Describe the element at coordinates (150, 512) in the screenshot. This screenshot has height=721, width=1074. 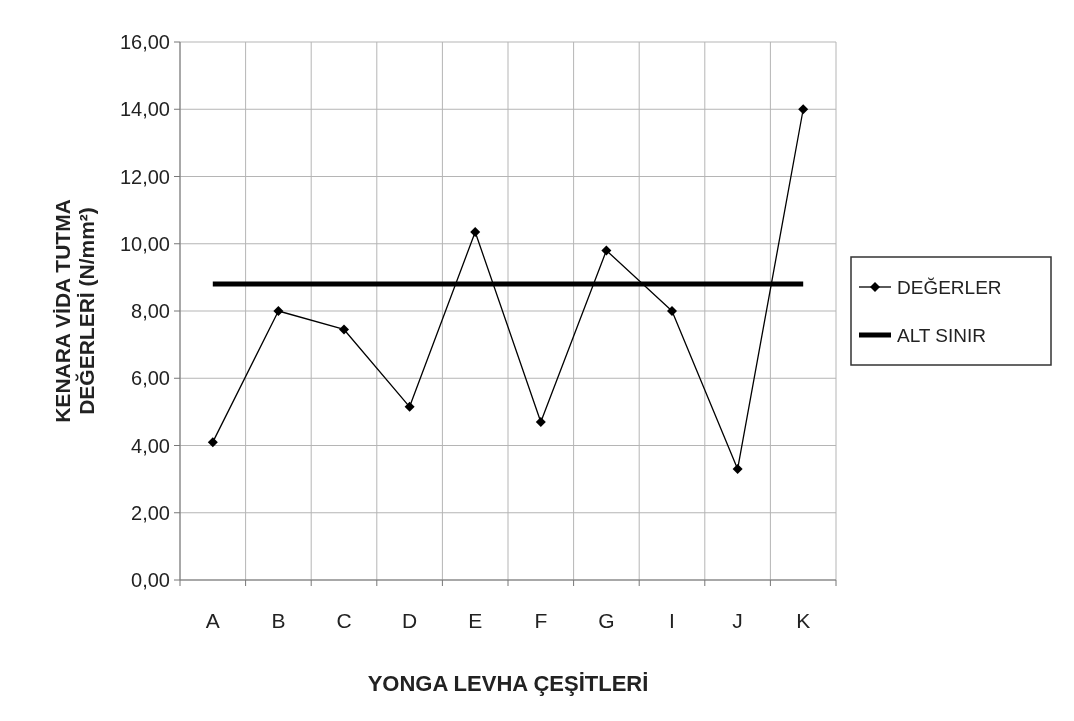
I see `y-tick-label: 2,00` at that location.